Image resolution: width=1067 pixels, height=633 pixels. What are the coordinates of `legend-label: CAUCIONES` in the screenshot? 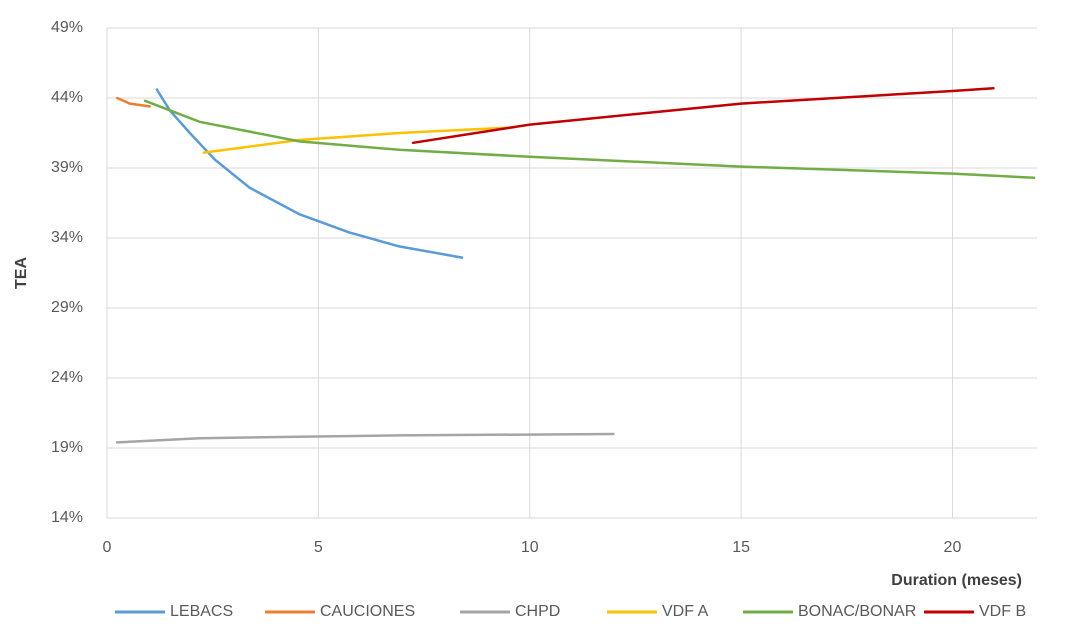 It's located at (367, 611).